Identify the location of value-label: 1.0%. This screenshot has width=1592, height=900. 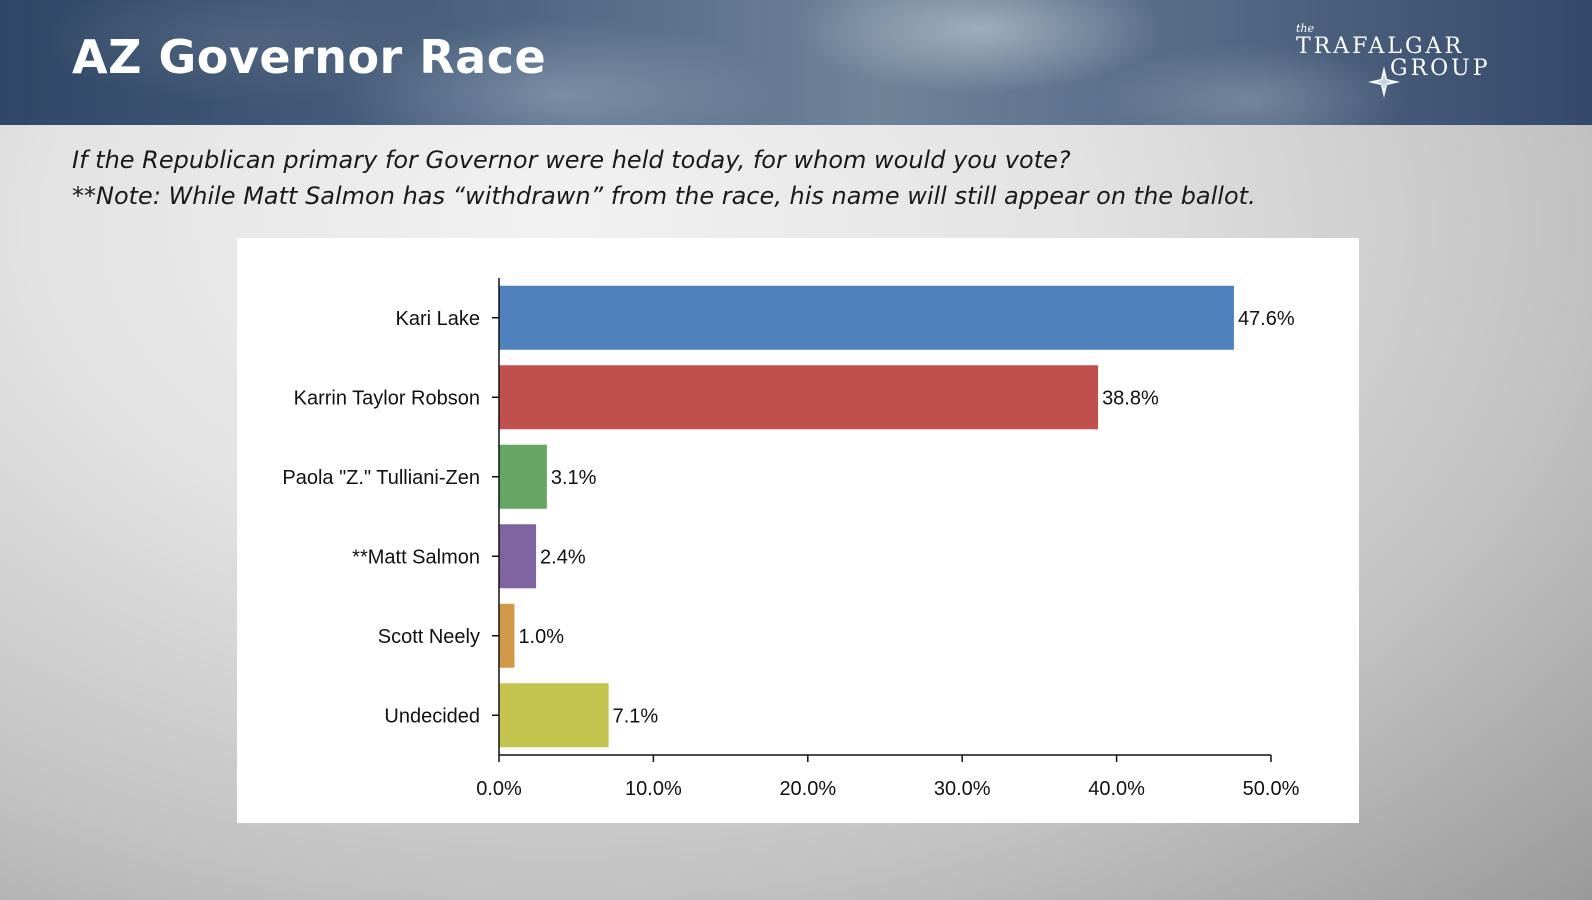
(541, 637).